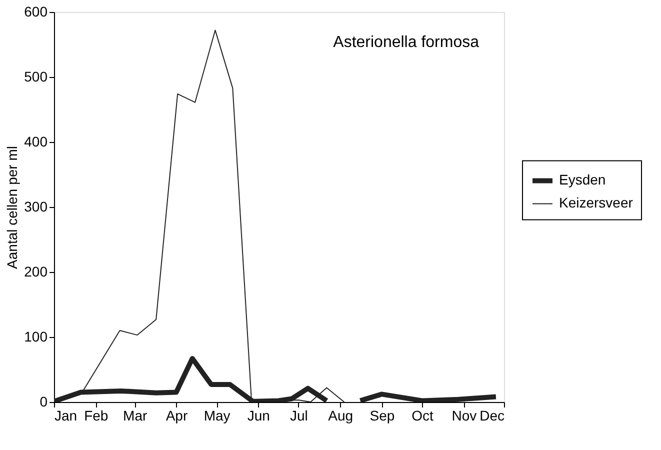 The height and width of the screenshot is (450, 661). What do you see at coordinates (341, 416) in the screenshot?
I see `x-tick-label: Aug` at bounding box center [341, 416].